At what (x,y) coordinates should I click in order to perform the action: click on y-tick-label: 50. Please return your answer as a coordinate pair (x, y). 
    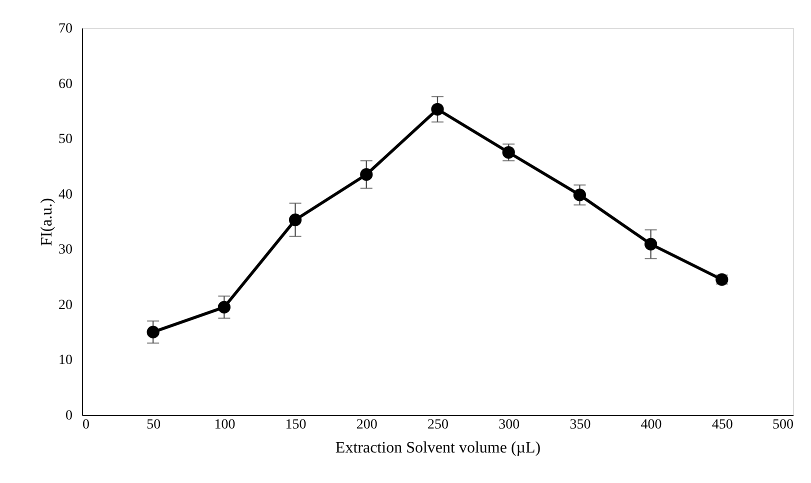
    Looking at the image, I should click on (65, 140).